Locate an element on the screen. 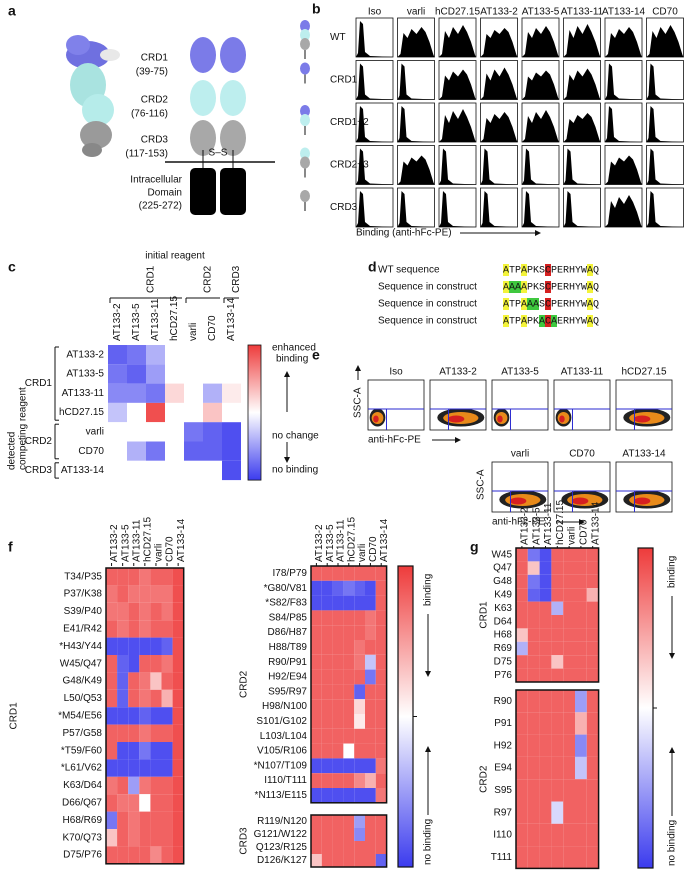 The image size is (685, 874). domain-name: CRD3 is located at coordinates (155, 140).